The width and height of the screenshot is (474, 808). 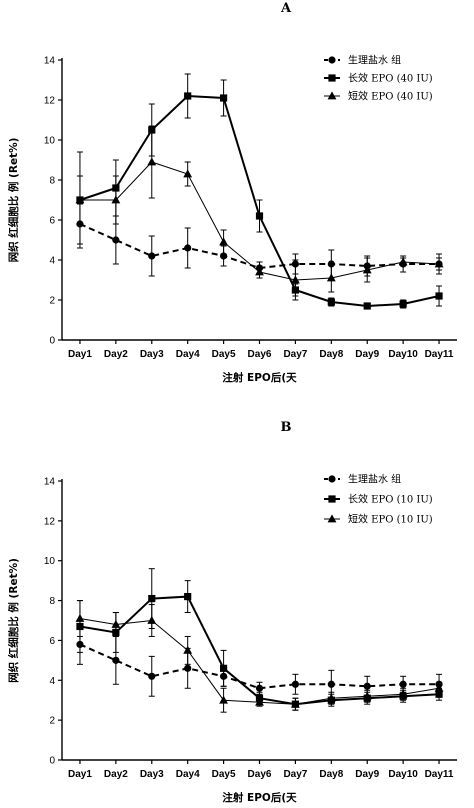 I want to click on series-circle, so click(x=259, y=661).